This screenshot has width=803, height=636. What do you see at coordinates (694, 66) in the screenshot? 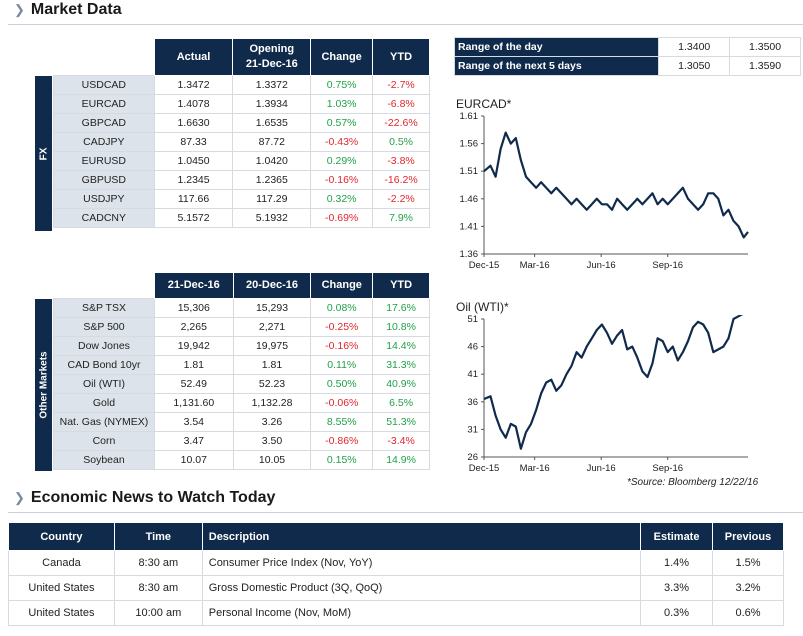
I see `range-low: 1.3050` at bounding box center [694, 66].